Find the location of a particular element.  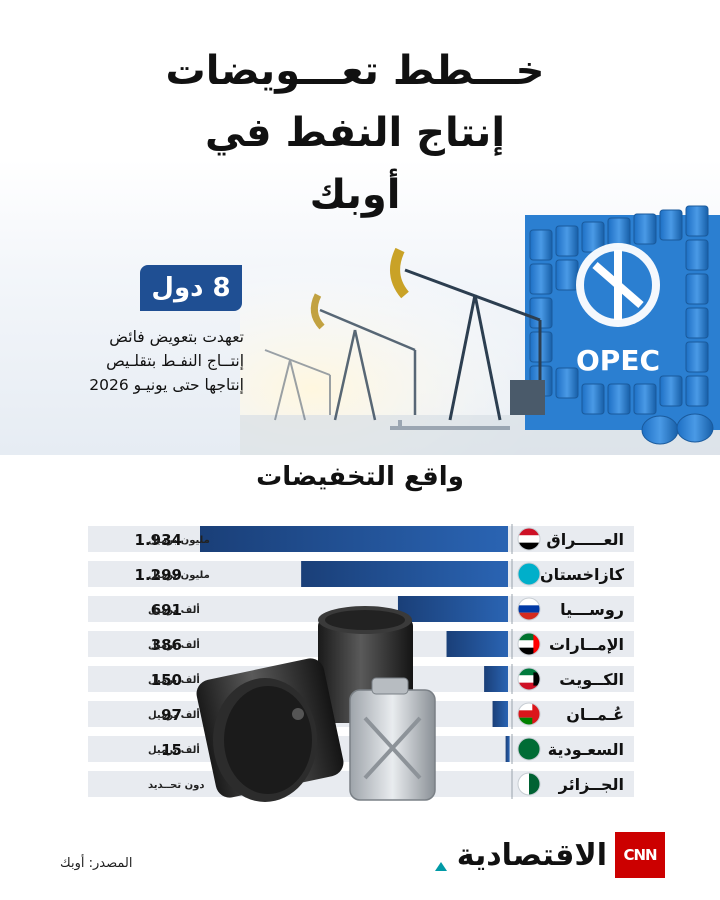

description-line-3: إنتاجها حتى يونيـو 2026 is located at coordinates (166, 385).